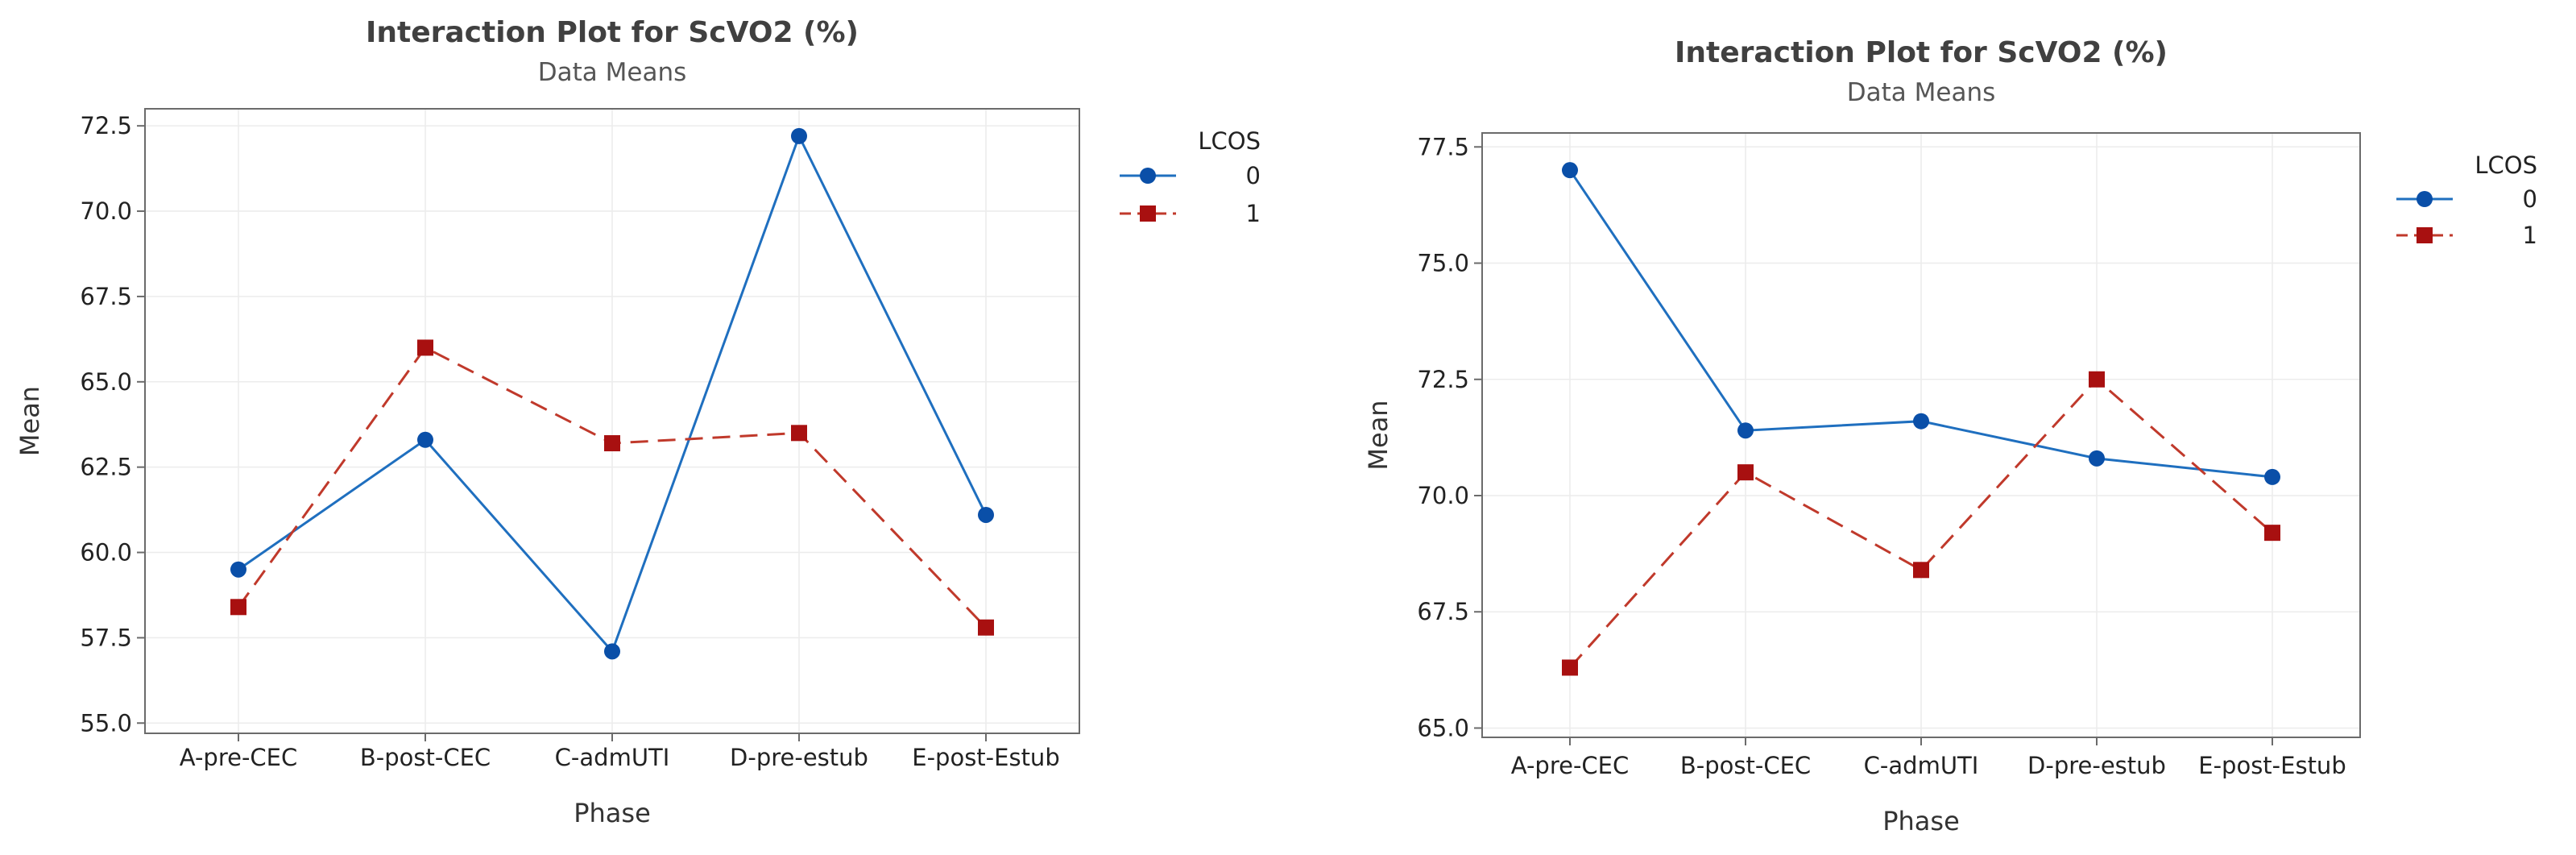 The height and width of the screenshot is (855, 2576). What do you see at coordinates (1443, 146) in the screenshot?
I see `y-tick-label: 77.5` at bounding box center [1443, 146].